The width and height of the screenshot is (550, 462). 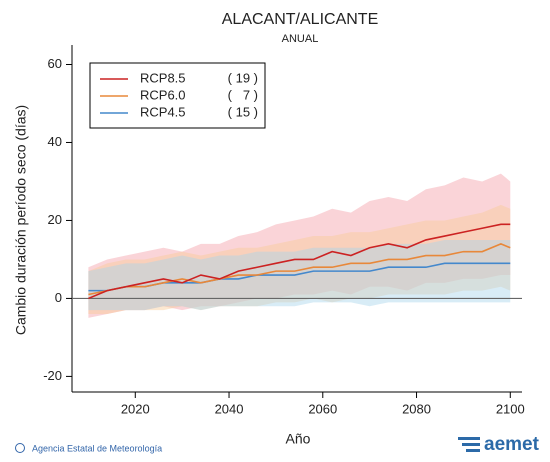 What do you see at coordinates (243, 94) in the screenshot?
I see `legend-count: ( 7 )` at bounding box center [243, 94].